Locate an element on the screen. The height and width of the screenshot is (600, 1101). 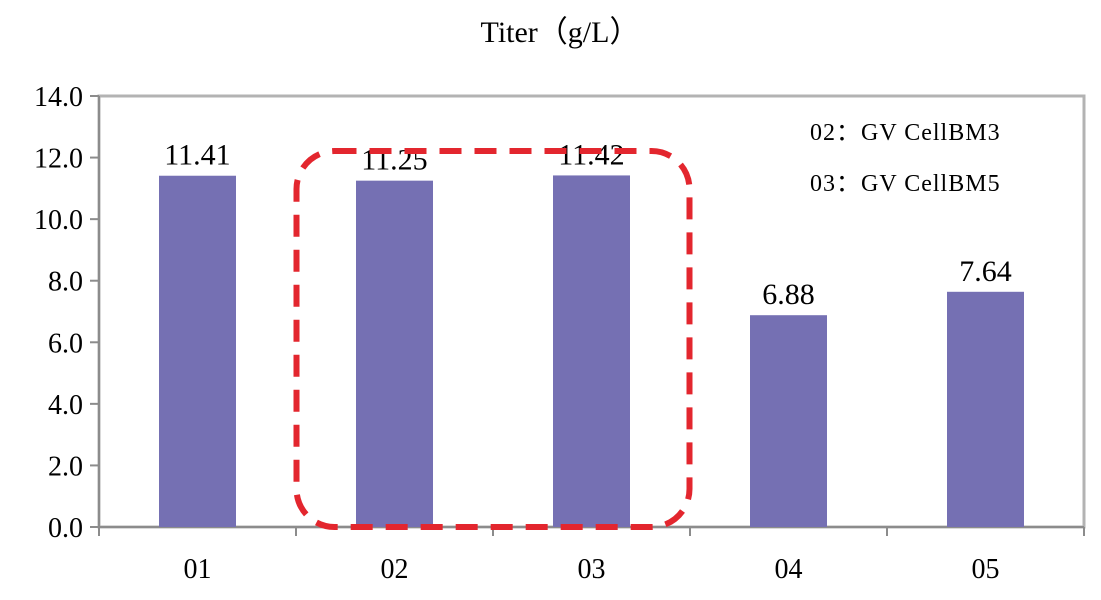
category-label-03: 03 is located at coordinates (592, 569).